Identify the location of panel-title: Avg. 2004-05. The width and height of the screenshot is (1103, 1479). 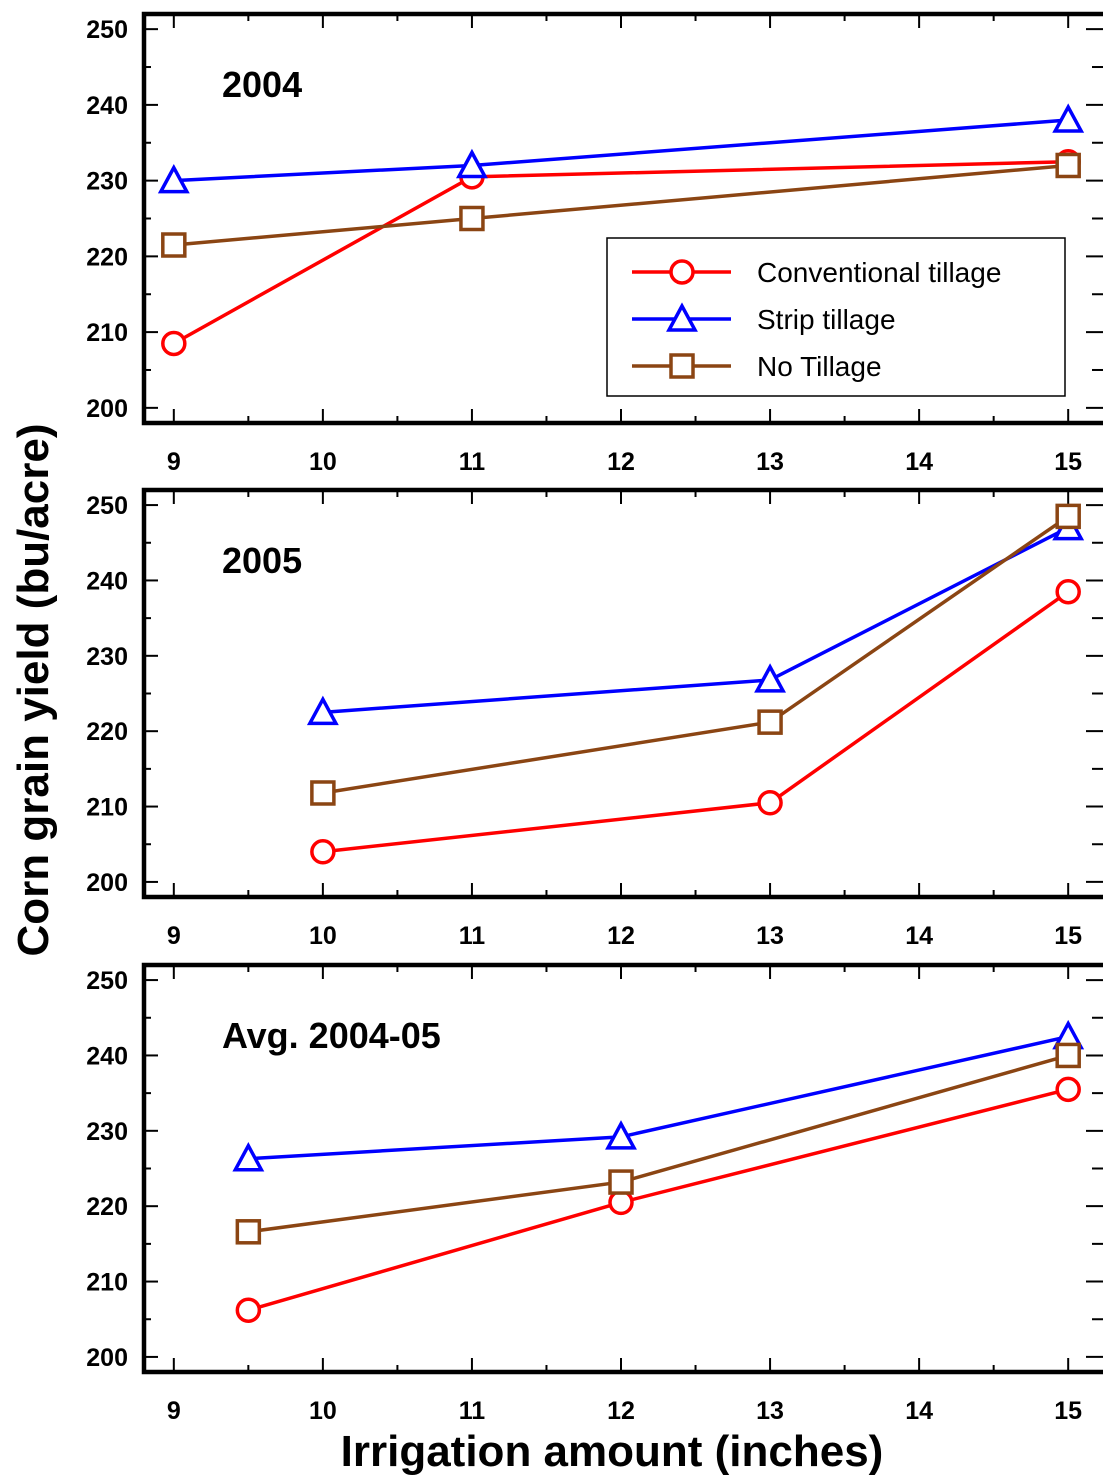
(331, 1035).